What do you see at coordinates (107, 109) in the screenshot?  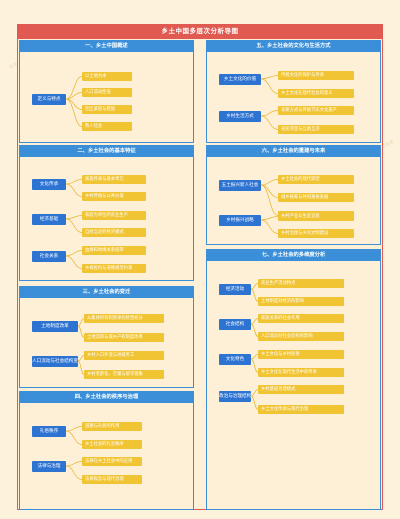 I see `leaf-node: 社区紧密与稳固` at bounding box center [107, 109].